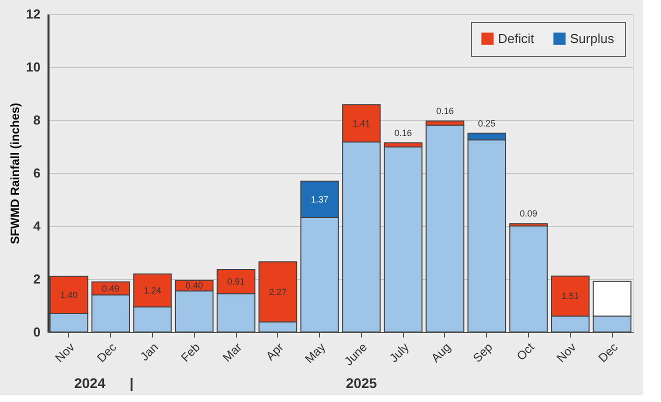  I want to click on data-label: 0.40, so click(194, 285).